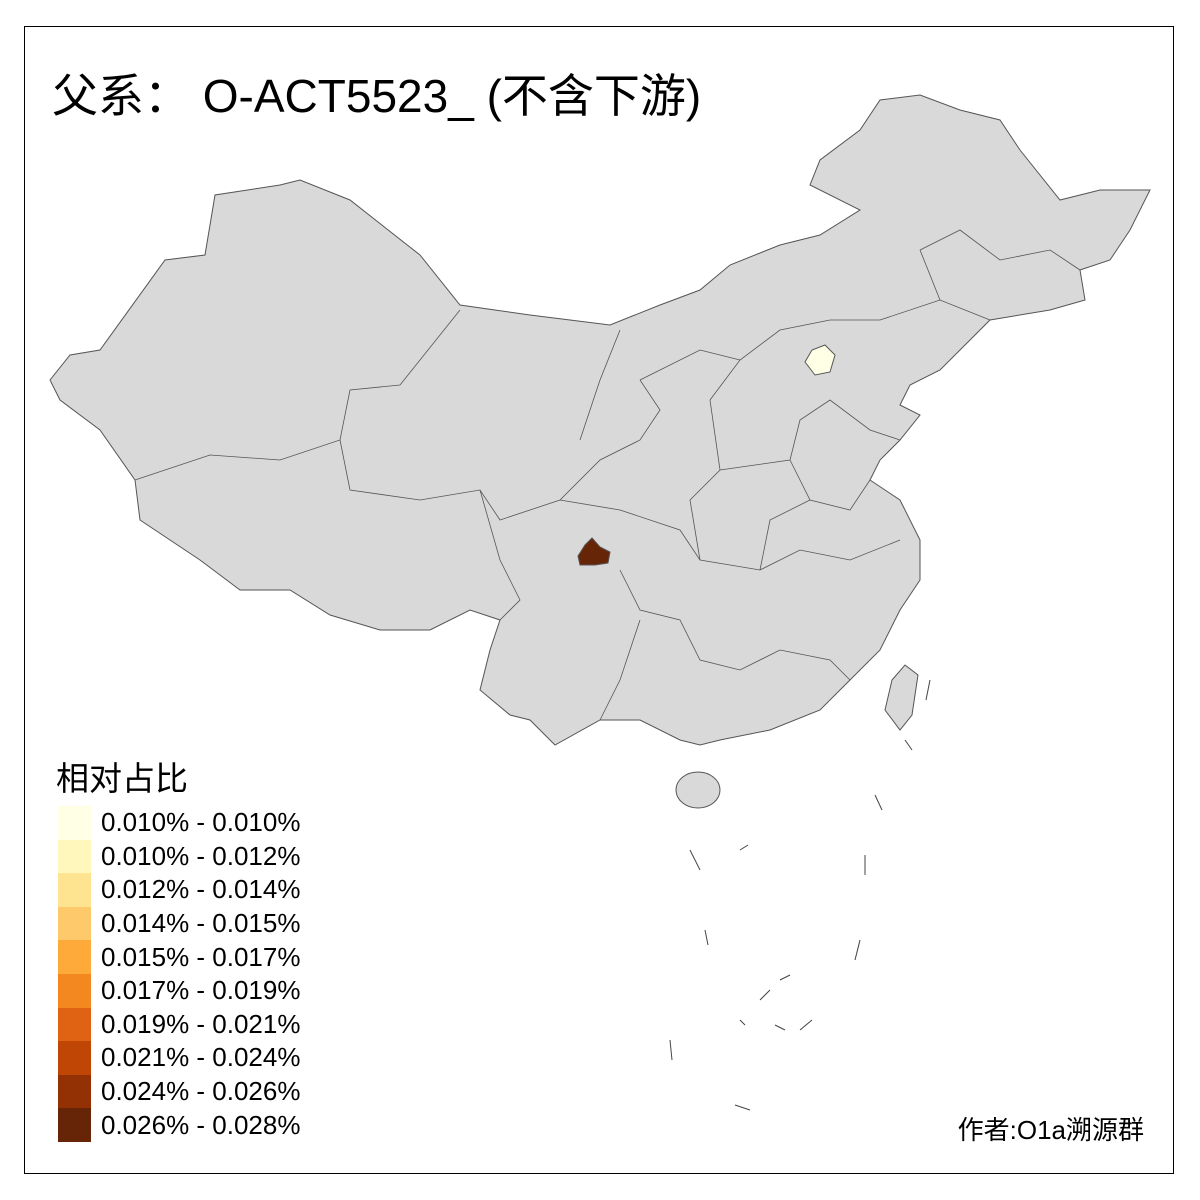 This screenshot has height=1200, width=1200. I want to click on legend-item: 0.012% - 0.014%, so click(179, 890).